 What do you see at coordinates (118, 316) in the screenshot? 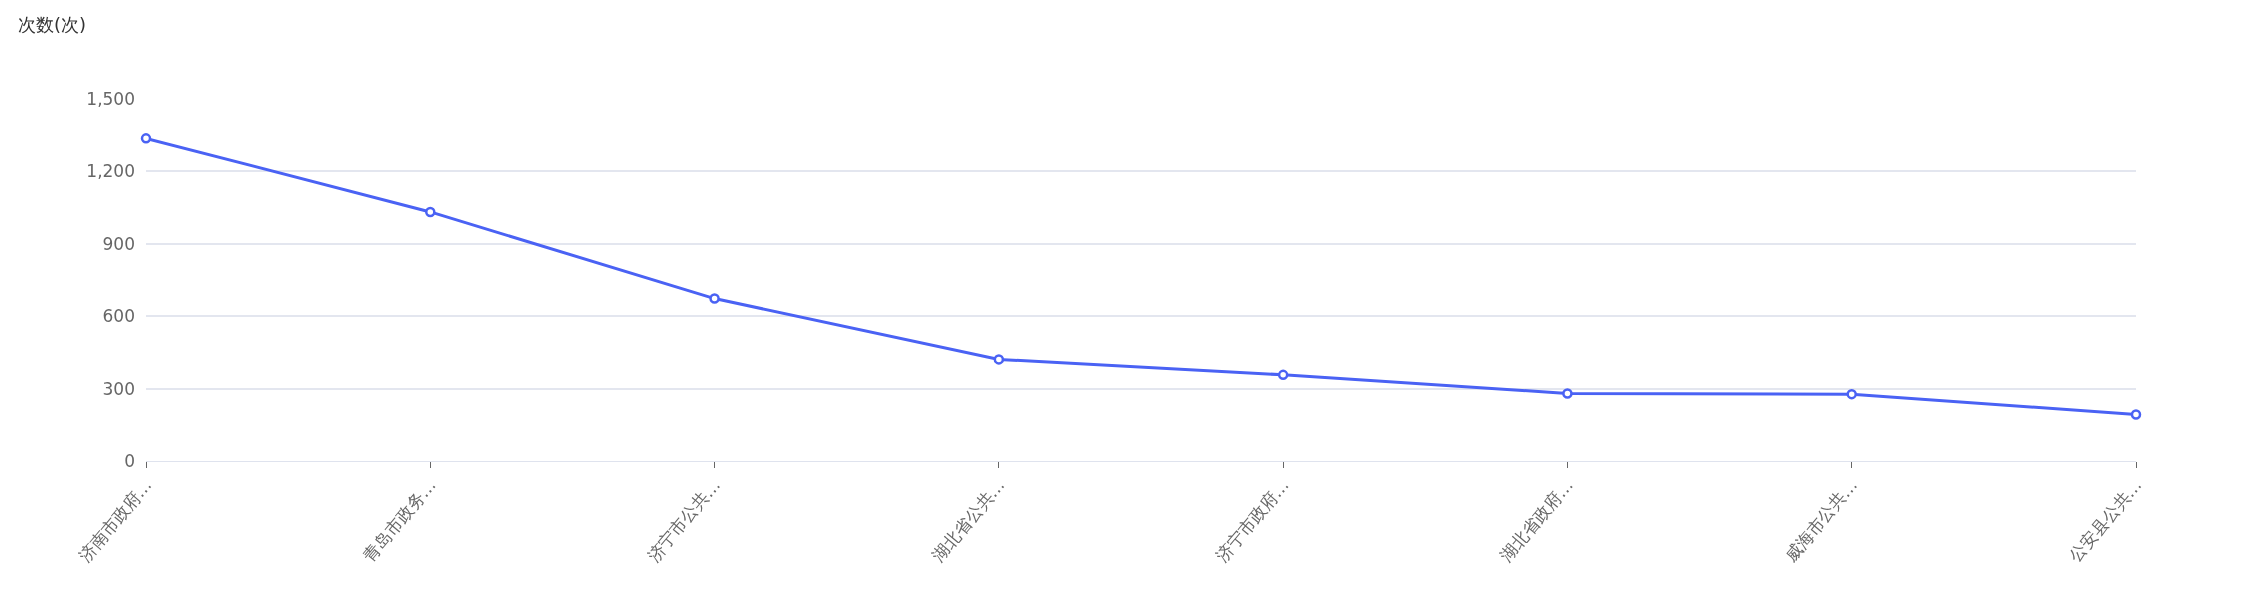
I see `y-tick-label: 600` at bounding box center [118, 316].